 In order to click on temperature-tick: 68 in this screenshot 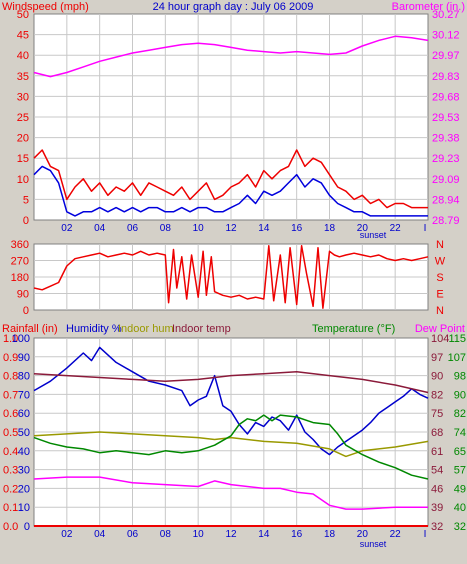, I will do `click(437, 433)`.